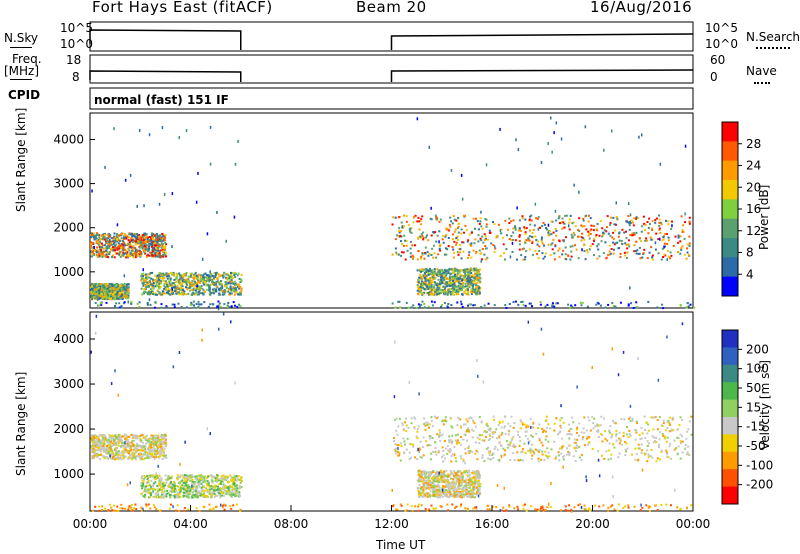  Describe the element at coordinates (761, 71) in the screenshot. I see `nave-label: Nave` at that location.